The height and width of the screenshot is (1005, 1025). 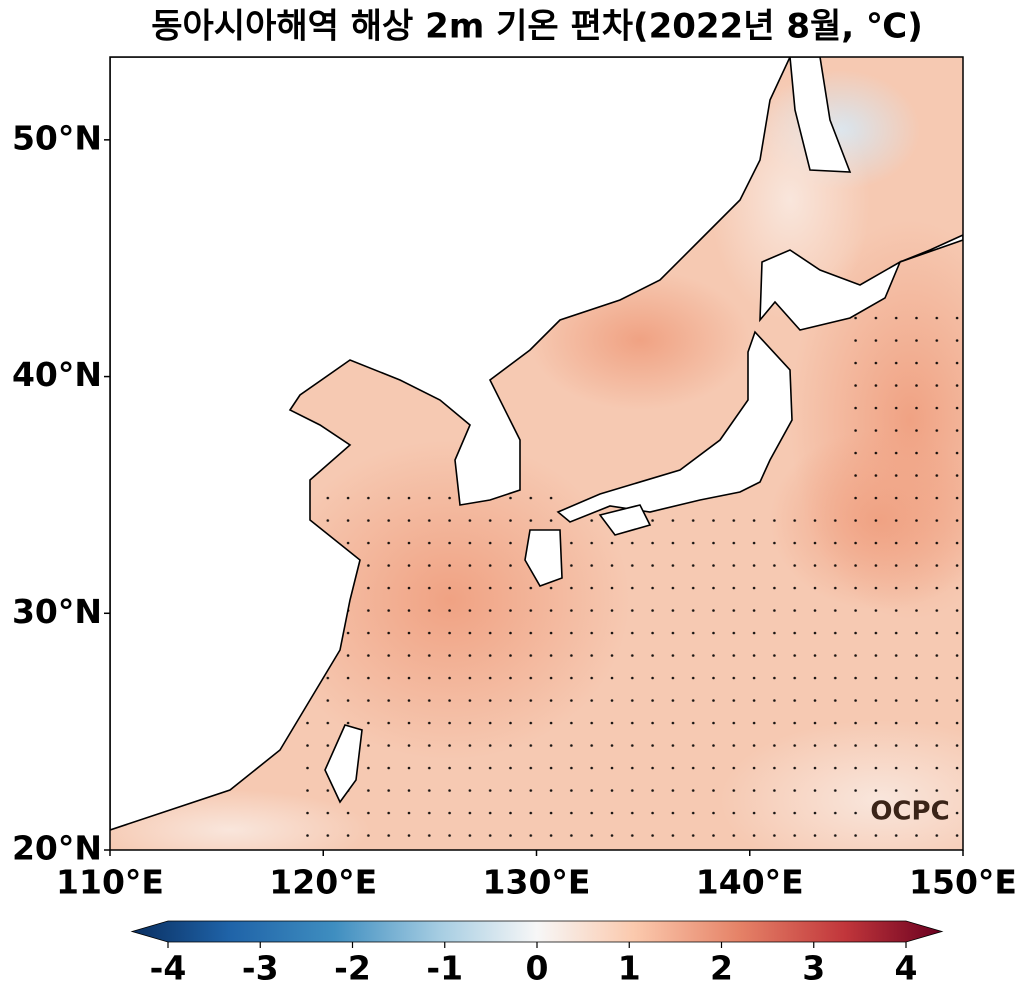 What do you see at coordinates (537, 882) in the screenshot?
I see `x-tick-label: 130°E` at bounding box center [537, 882].